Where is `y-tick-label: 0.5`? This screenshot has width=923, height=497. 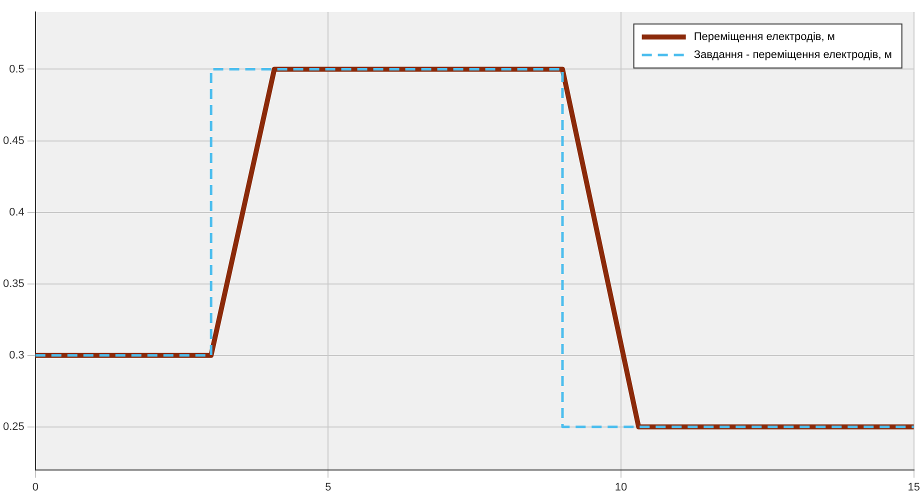
y-tick-label: 0.5 is located at coordinates (16, 69).